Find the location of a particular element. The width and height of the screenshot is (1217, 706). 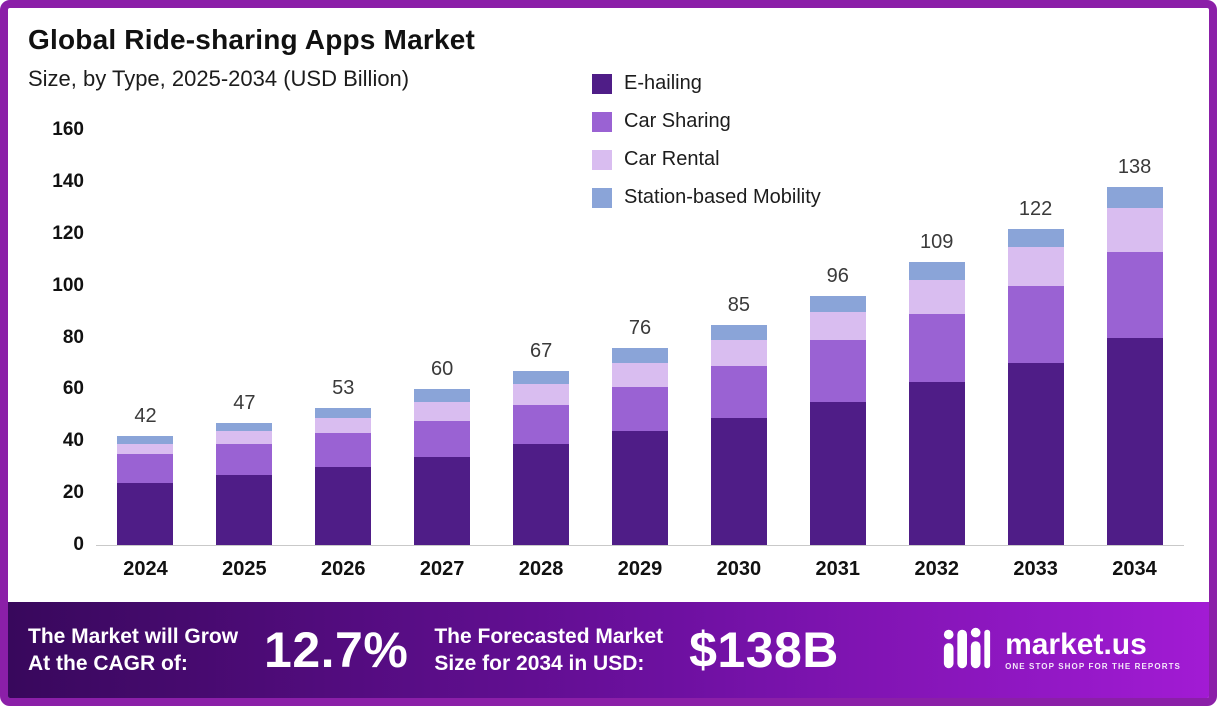

cagr-value: 12.7% is located at coordinates (336, 650).